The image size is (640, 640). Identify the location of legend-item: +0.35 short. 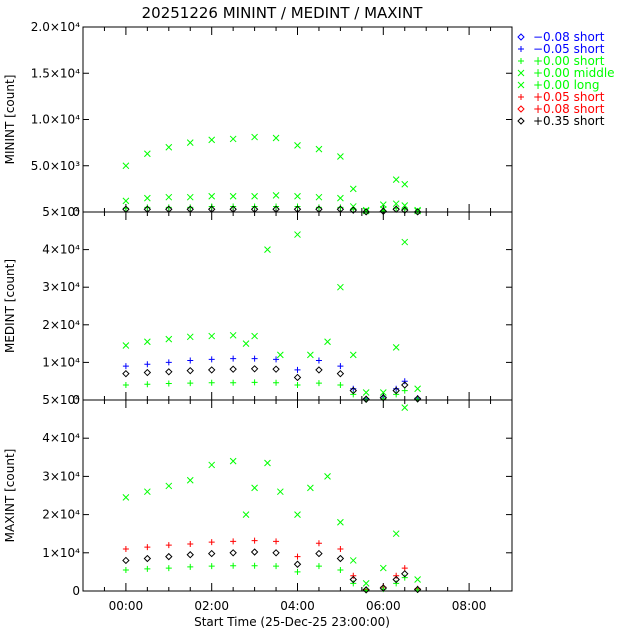
(561, 121).